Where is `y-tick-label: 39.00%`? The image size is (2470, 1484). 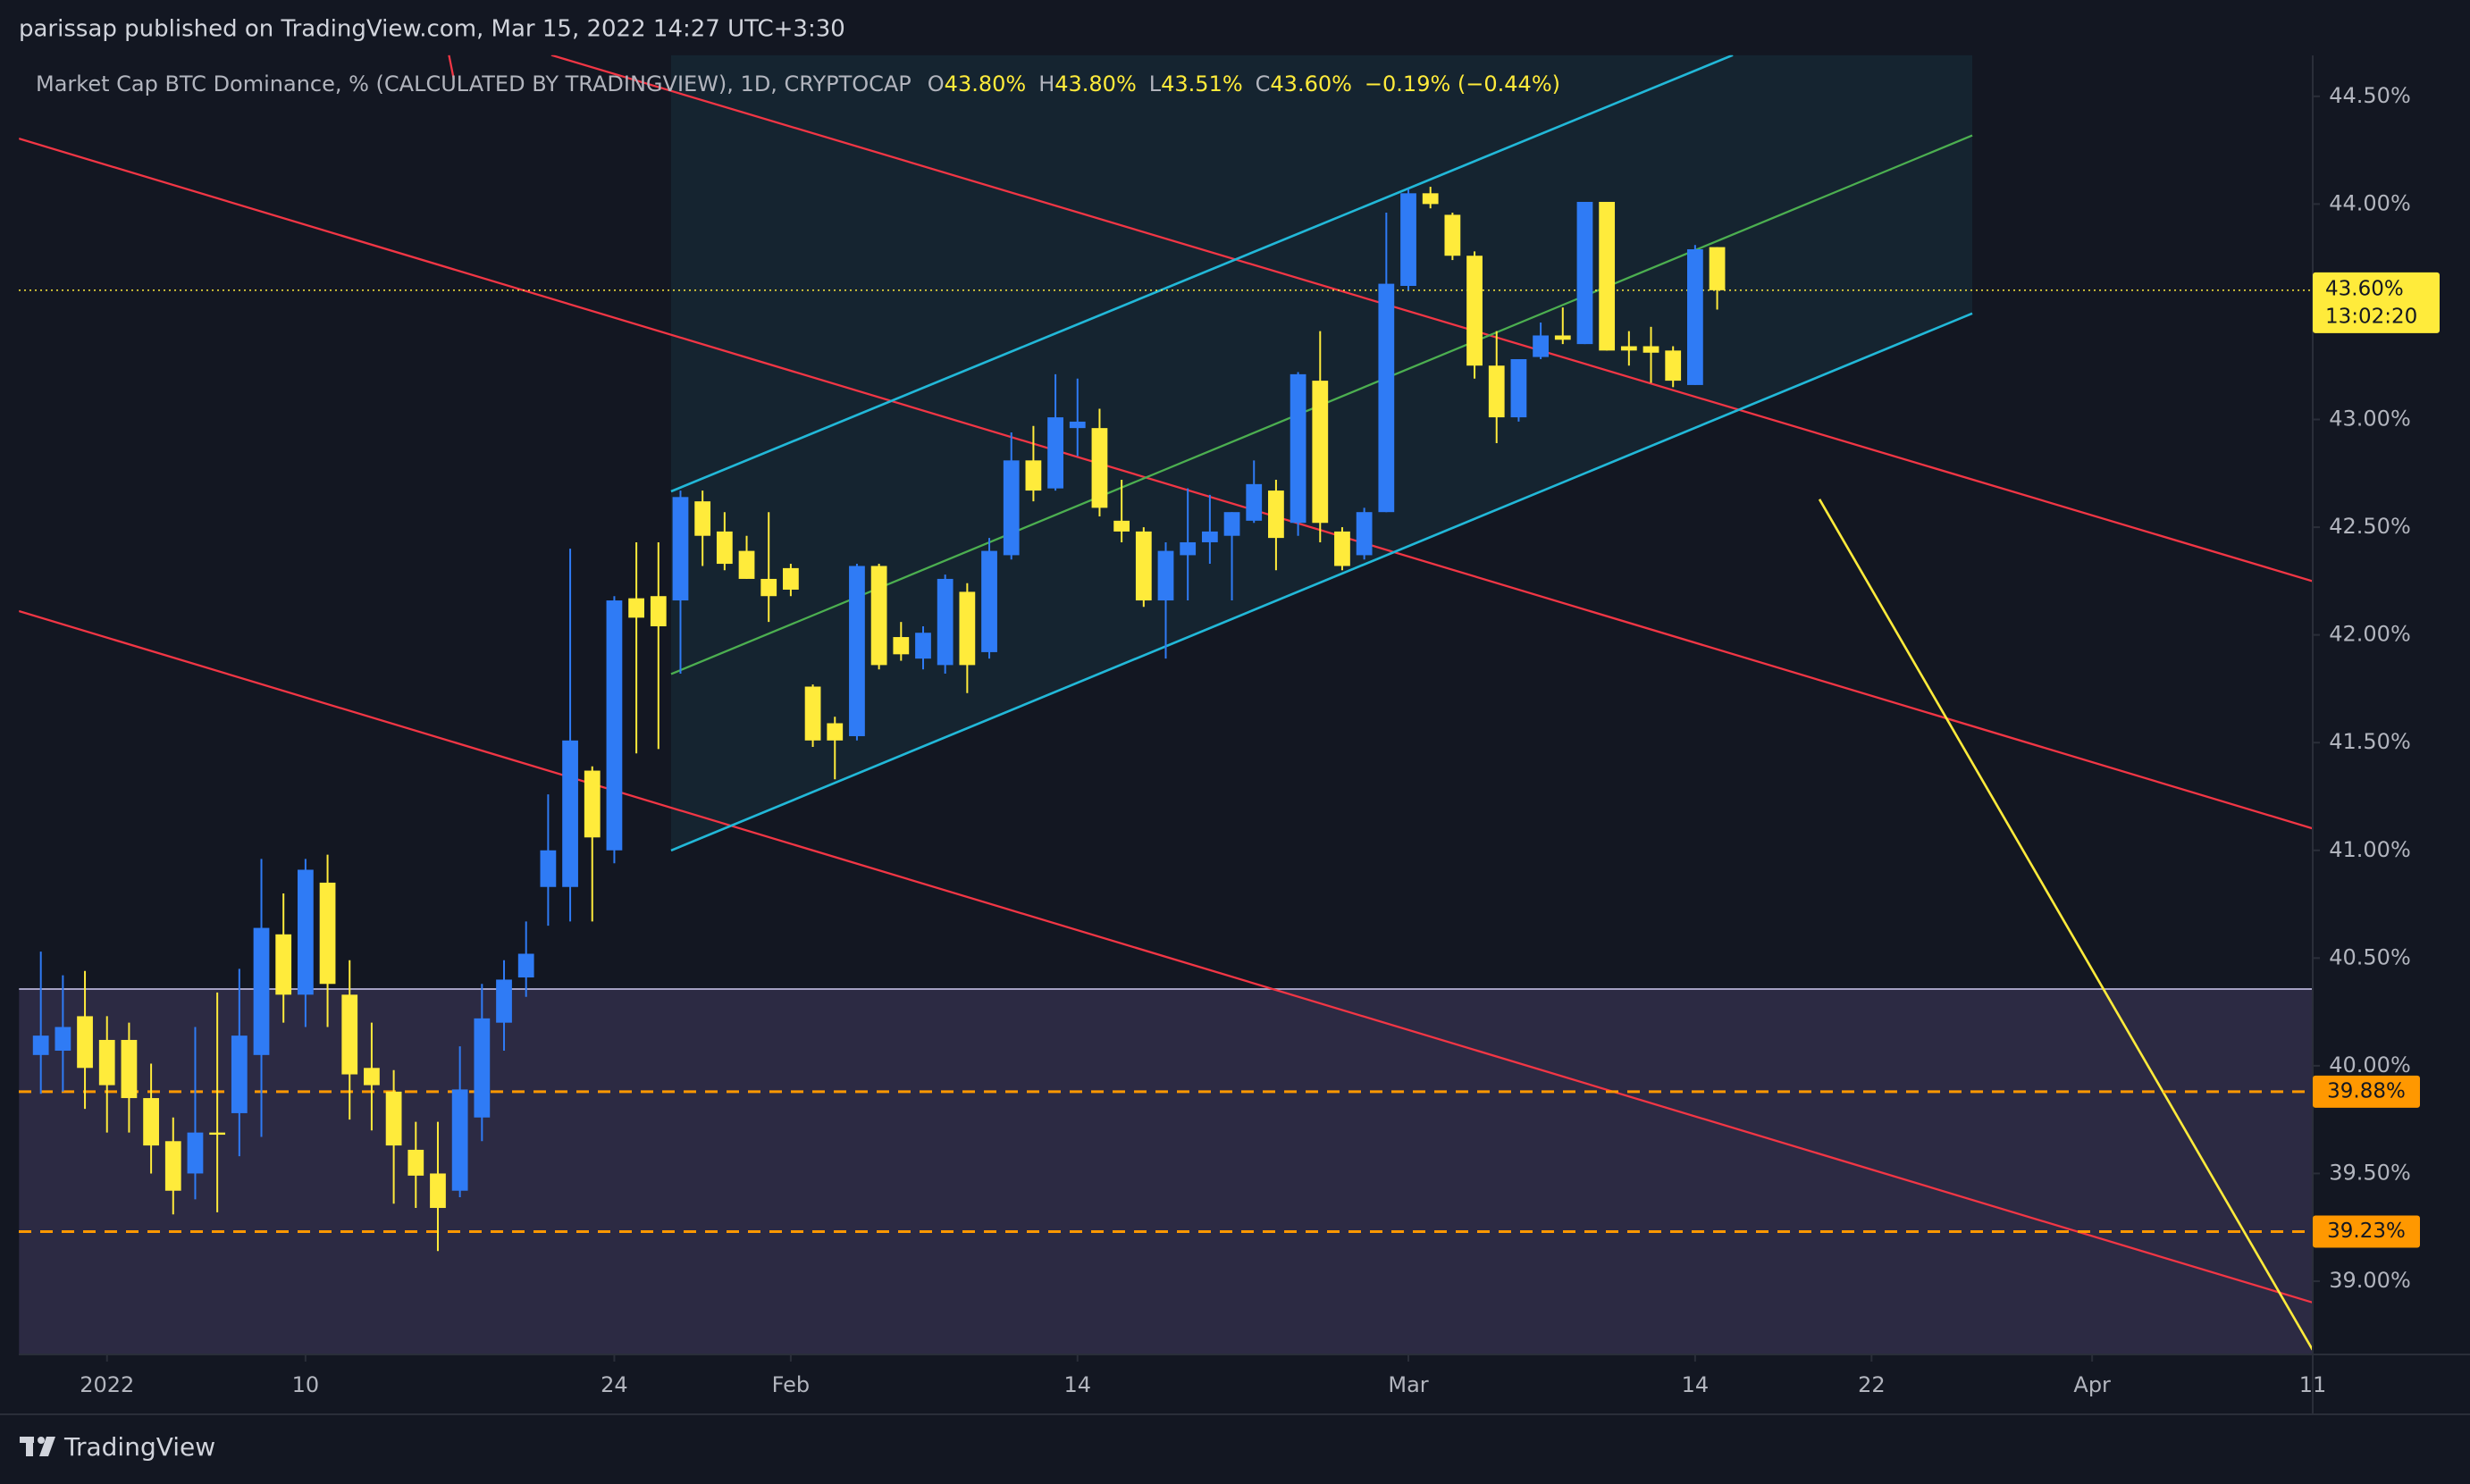 y-tick-label: 39.00% is located at coordinates (2370, 1281).